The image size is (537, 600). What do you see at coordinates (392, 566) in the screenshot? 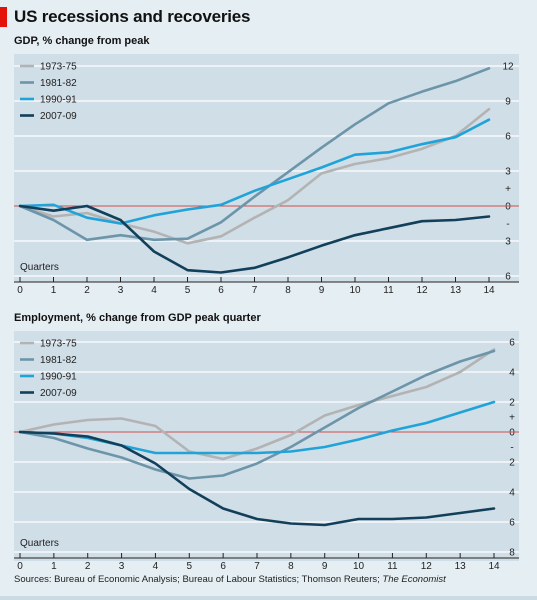
I see `employment-x-tick-label: 11` at bounding box center [392, 566].